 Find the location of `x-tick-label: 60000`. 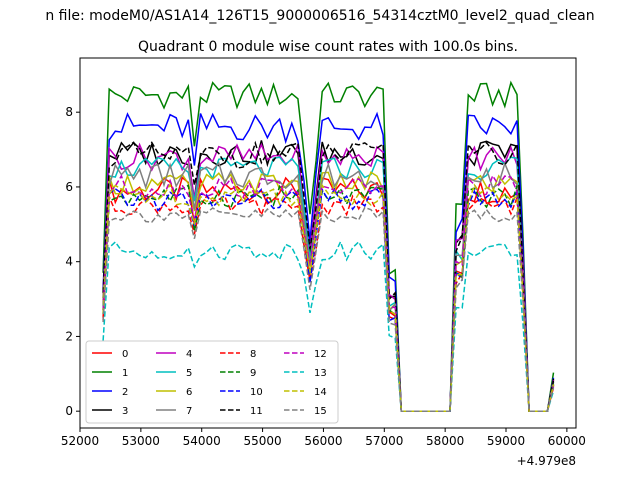

x-tick-label: 60000 is located at coordinates (567, 441).